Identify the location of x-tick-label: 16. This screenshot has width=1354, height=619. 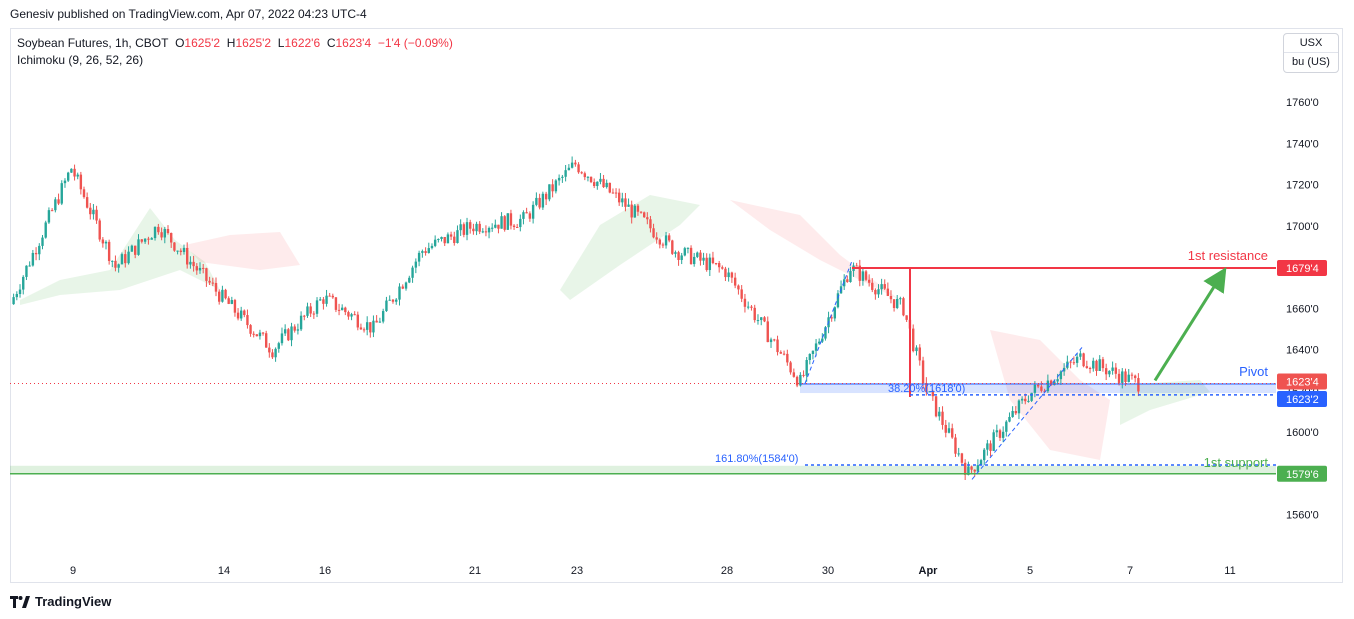
(325, 571).